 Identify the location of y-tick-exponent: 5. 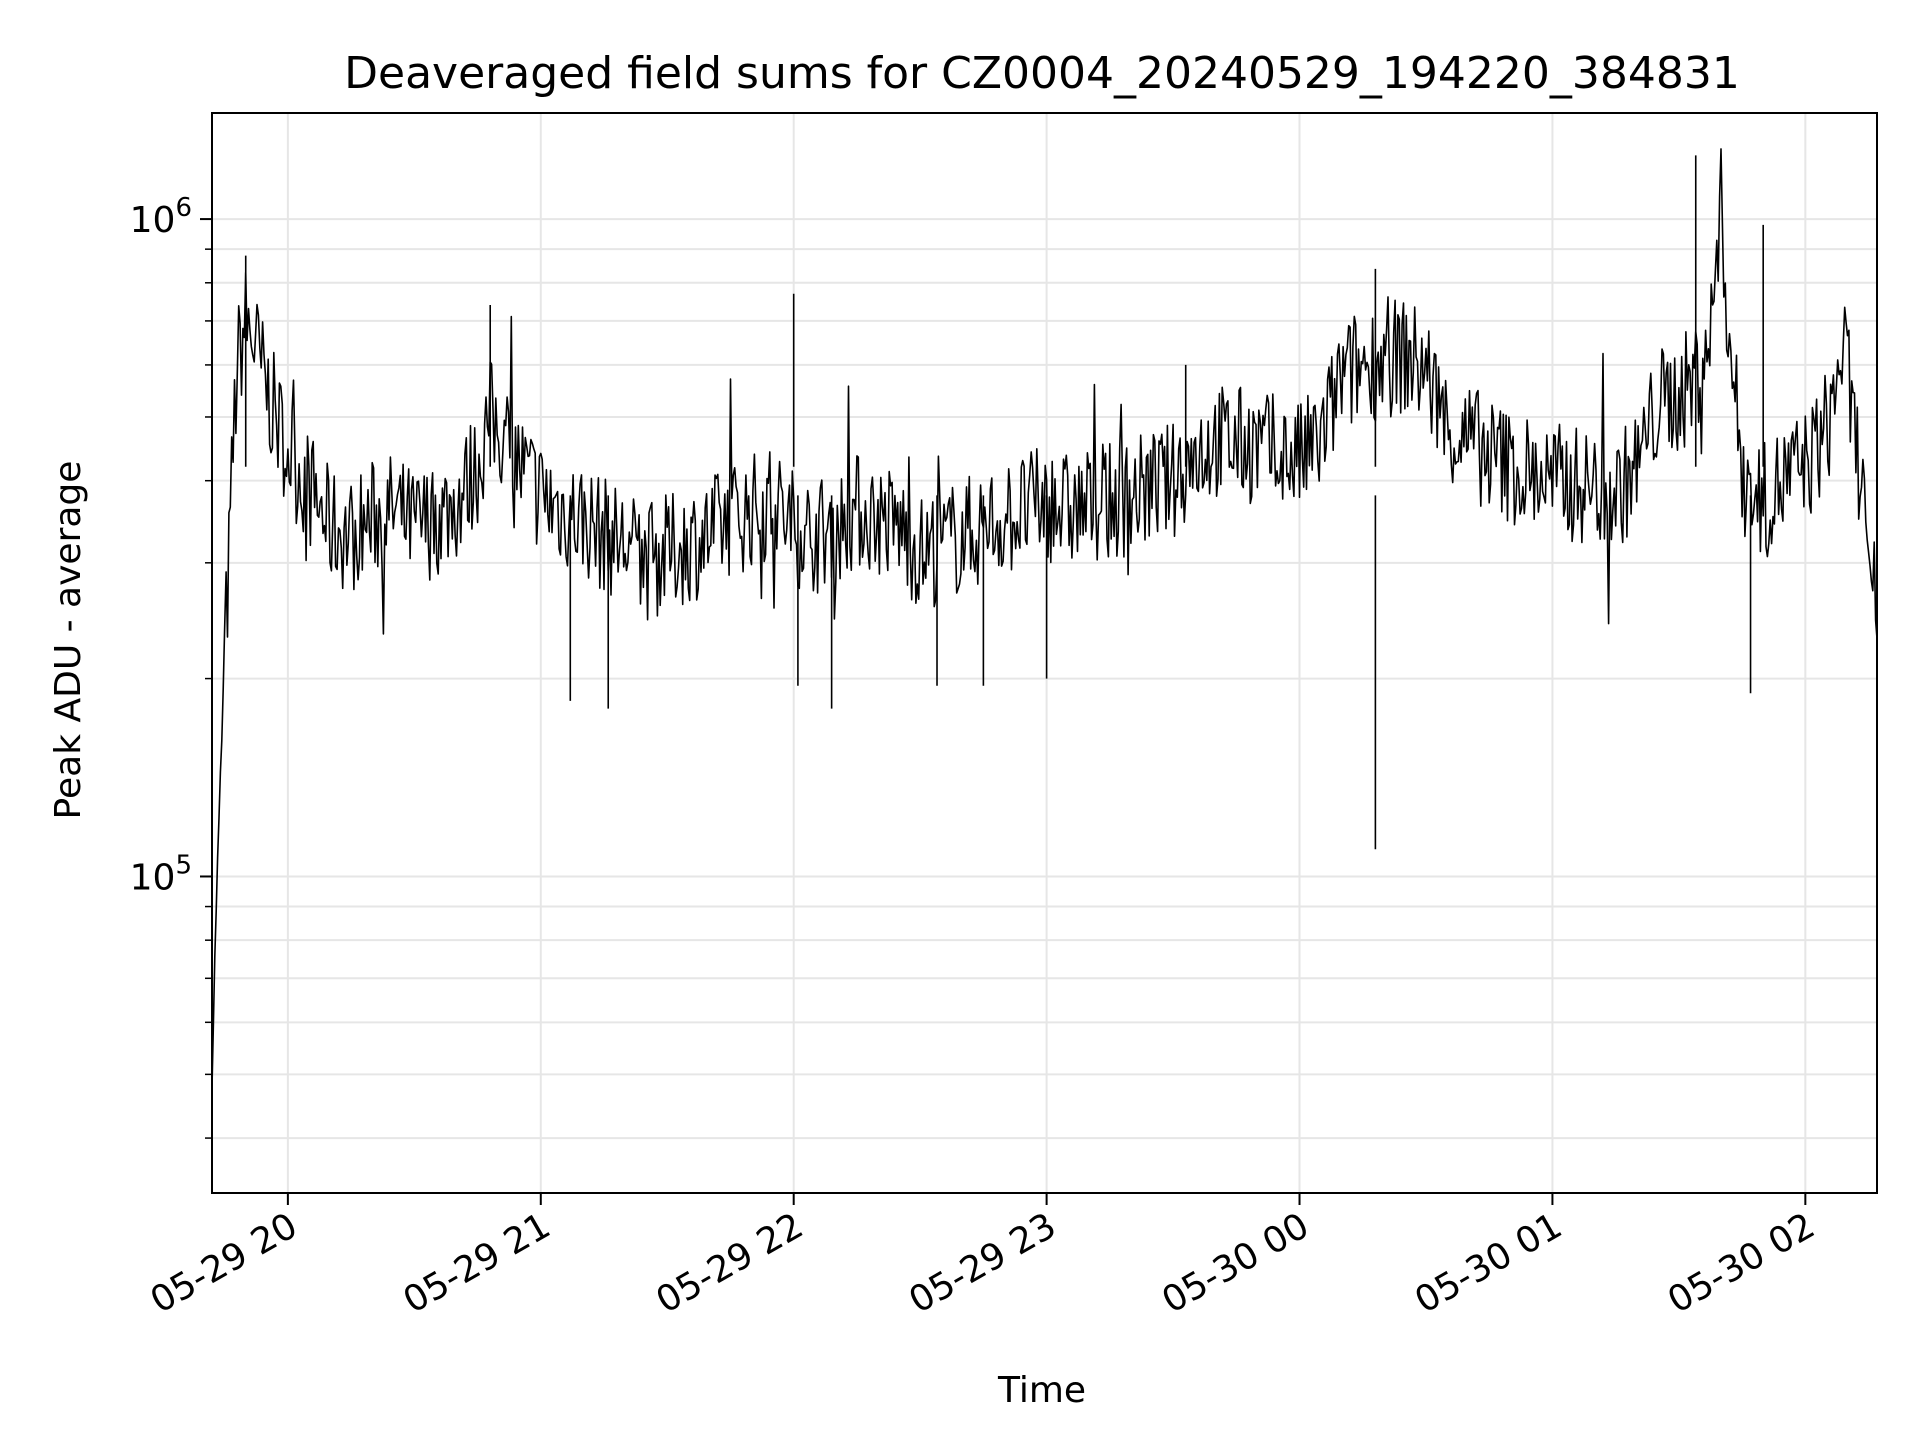
(183, 865).